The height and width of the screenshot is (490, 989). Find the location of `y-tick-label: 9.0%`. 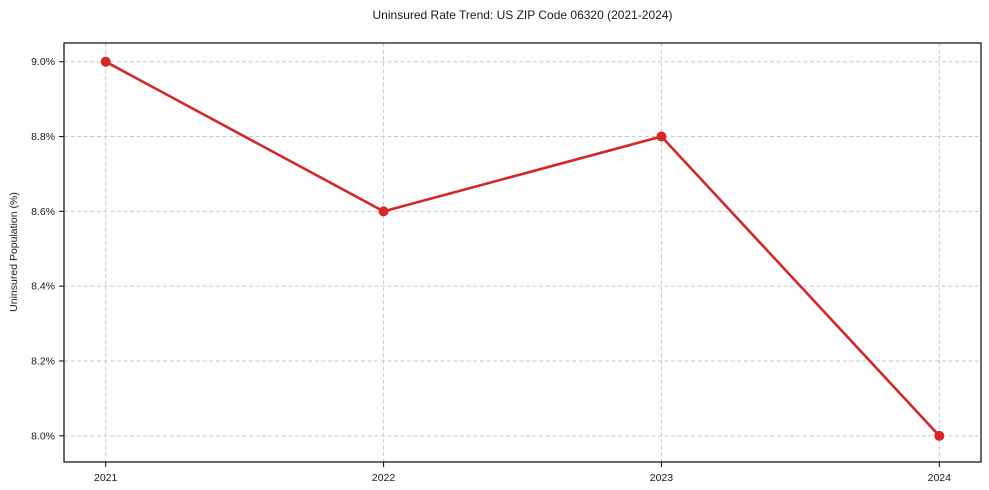

y-tick-label: 9.0% is located at coordinates (43, 62).